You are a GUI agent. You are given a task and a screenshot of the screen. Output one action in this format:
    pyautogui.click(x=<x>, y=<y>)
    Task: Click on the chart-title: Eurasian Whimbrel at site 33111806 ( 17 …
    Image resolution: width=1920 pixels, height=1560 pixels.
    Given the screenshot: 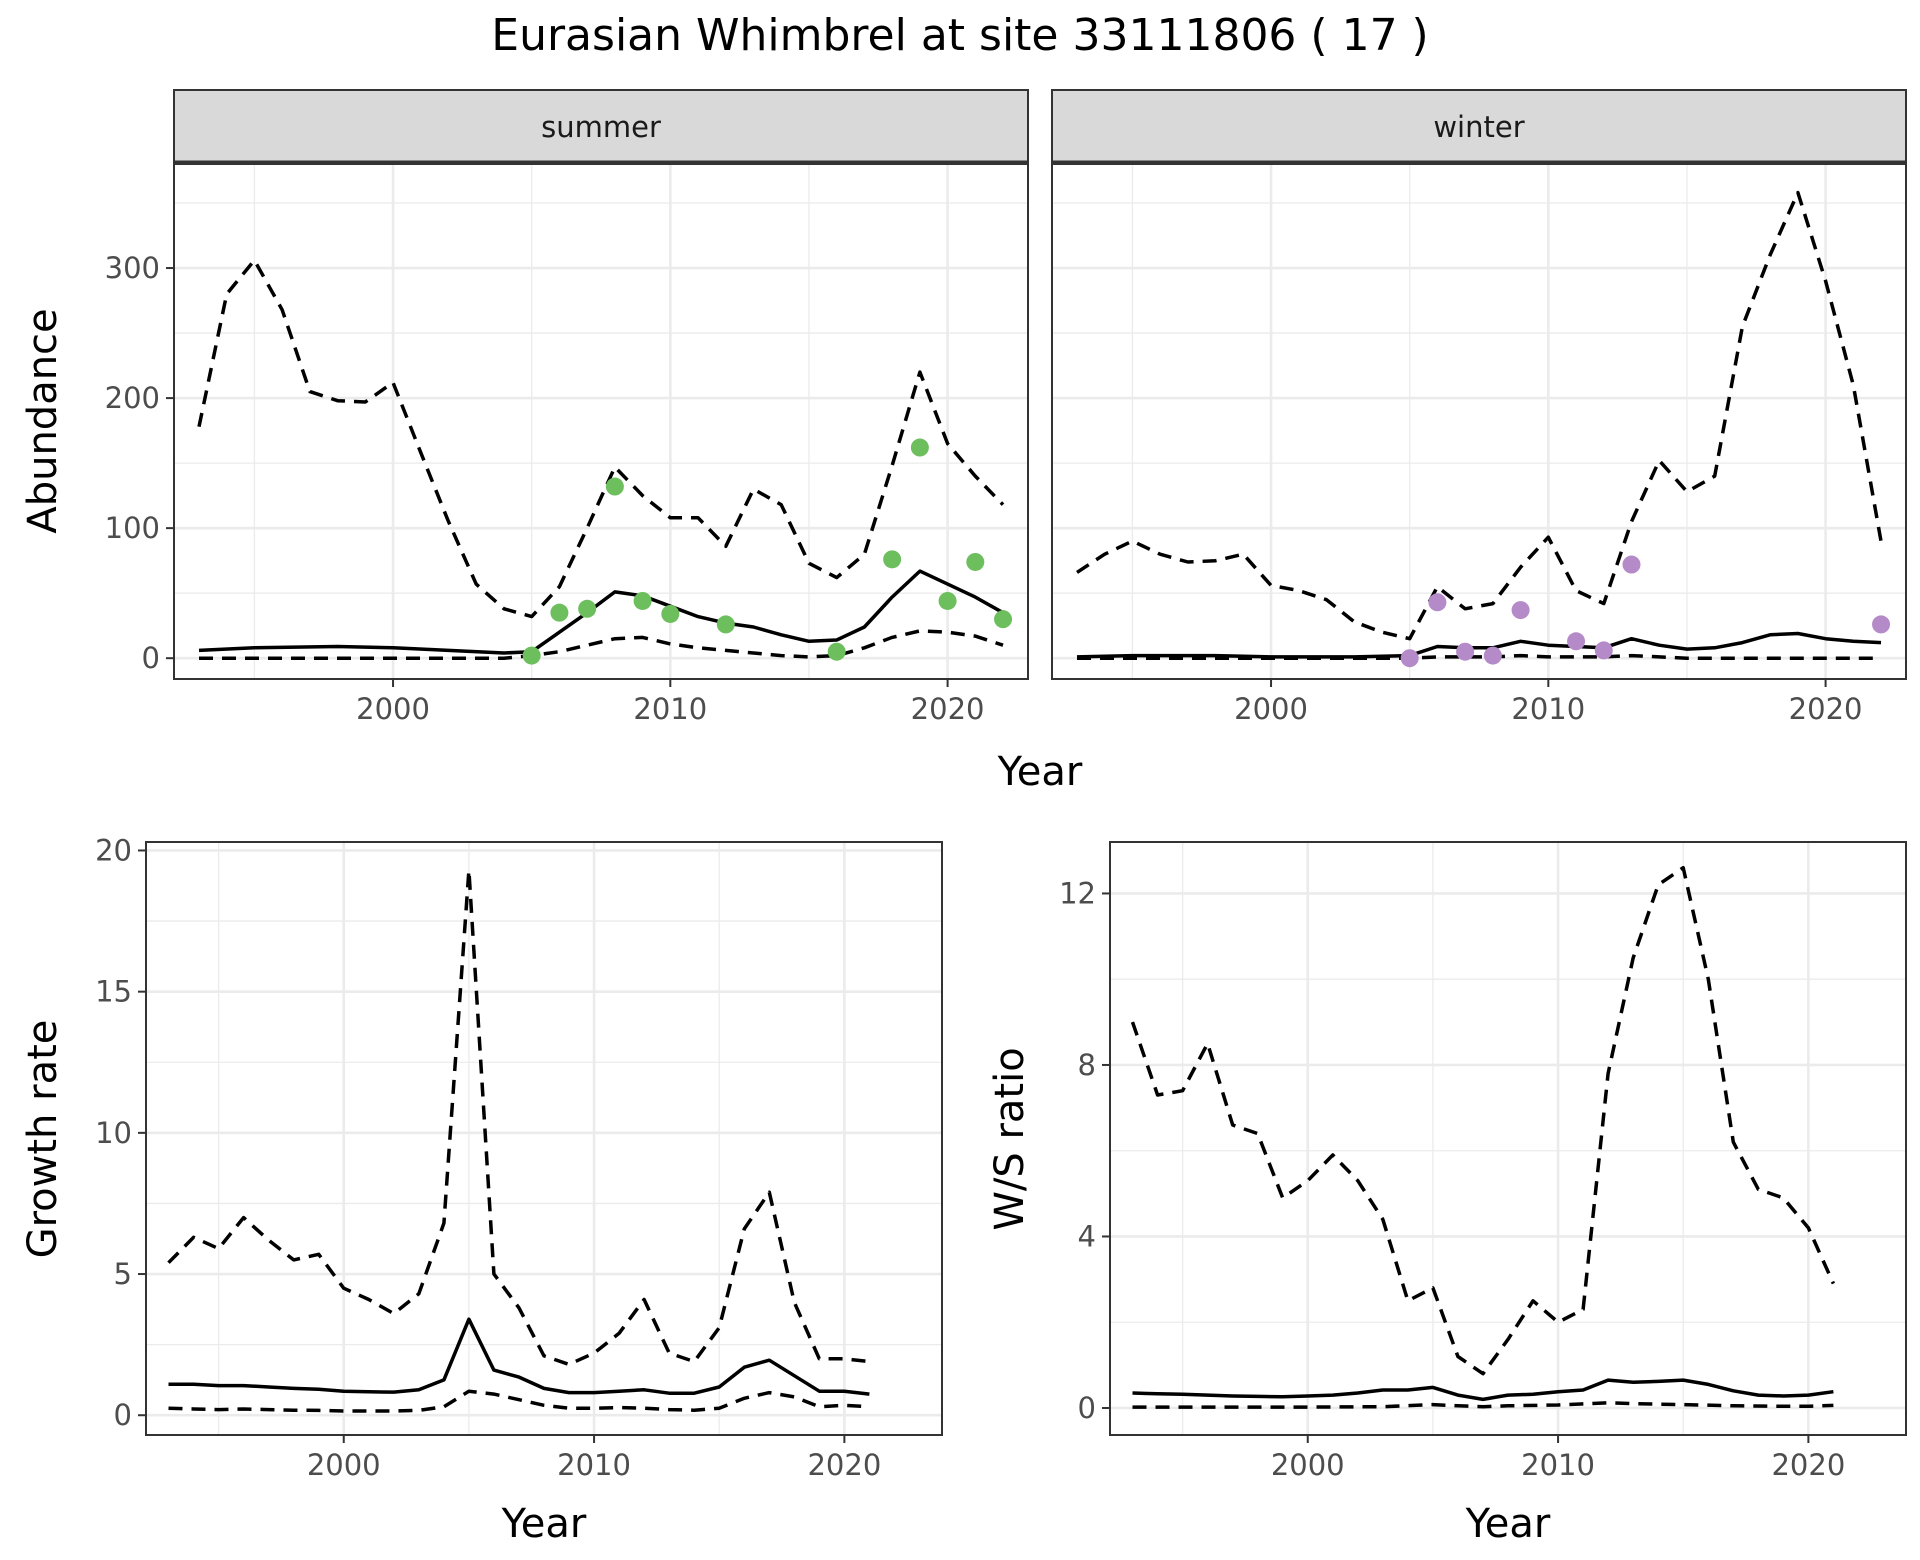 What is the action you would take?
    pyautogui.click(x=959, y=35)
    